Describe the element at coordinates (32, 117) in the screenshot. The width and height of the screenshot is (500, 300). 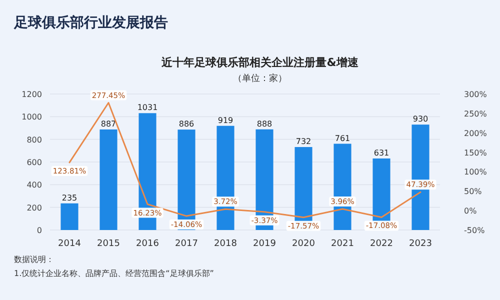
I see `y-tick-label: 1000` at that location.